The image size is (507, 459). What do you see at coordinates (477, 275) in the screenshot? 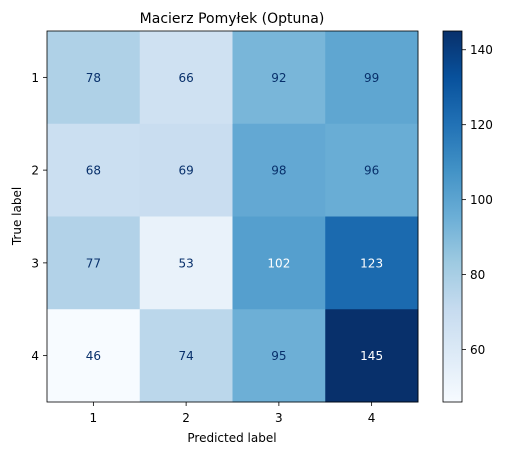
I see `colorbar-tick-label: 80` at bounding box center [477, 275].